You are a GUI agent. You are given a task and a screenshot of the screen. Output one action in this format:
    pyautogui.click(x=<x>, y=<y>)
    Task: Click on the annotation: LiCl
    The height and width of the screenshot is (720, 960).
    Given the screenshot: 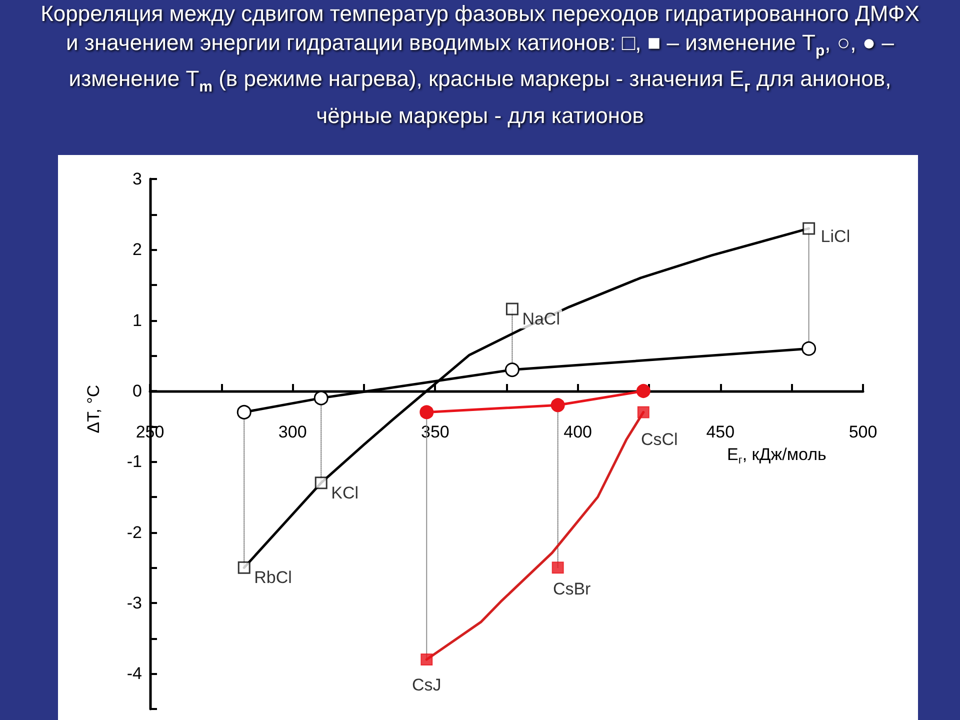 What is the action you would take?
    pyautogui.click(x=835, y=236)
    